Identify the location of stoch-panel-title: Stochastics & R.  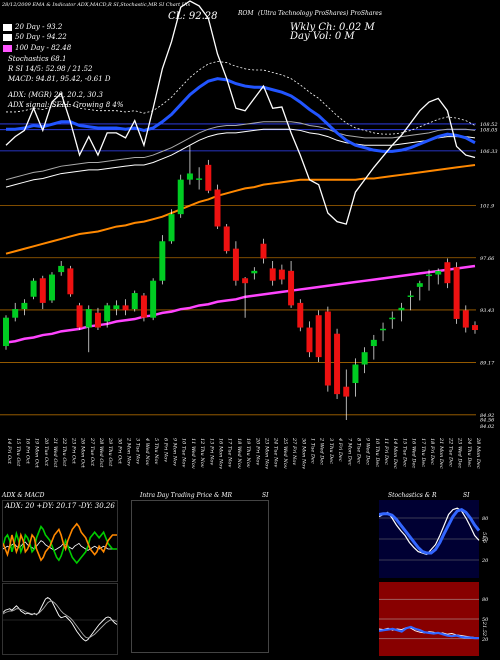
(412, 495).